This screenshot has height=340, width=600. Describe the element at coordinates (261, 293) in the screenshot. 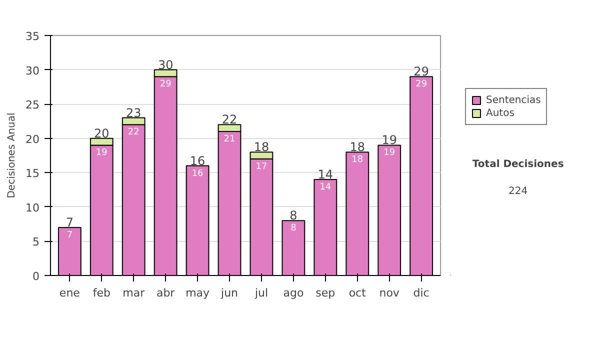

I see `x-tick-label: jul` at that location.